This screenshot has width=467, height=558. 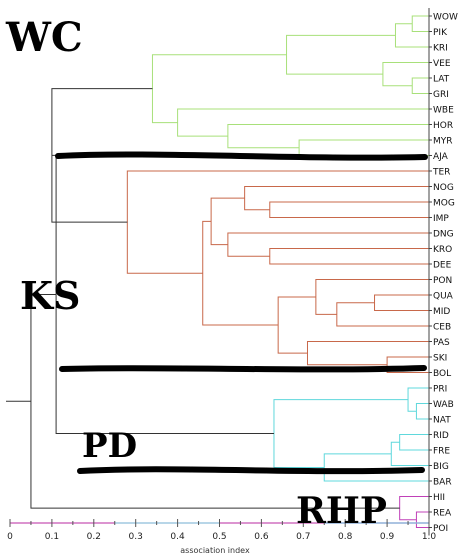 What do you see at coordinates (409, 453) in the screenshot?
I see `branch-p4` at bounding box center [409, 453].